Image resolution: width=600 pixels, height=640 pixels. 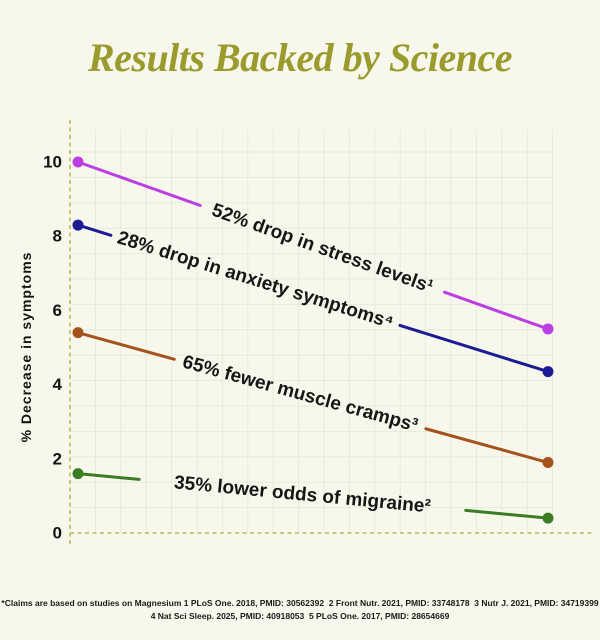 What do you see at coordinates (57, 458) in the screenshot?
I see `y-tick-label: 2` at bounding box center [57, 458].